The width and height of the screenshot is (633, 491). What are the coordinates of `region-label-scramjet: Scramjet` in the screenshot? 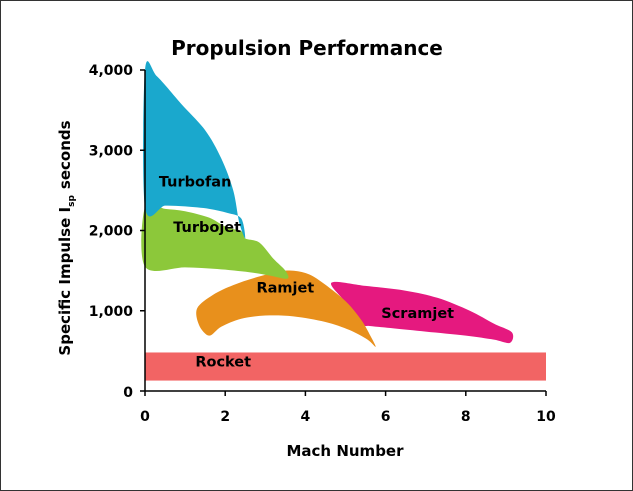 It's located at (417, 314).